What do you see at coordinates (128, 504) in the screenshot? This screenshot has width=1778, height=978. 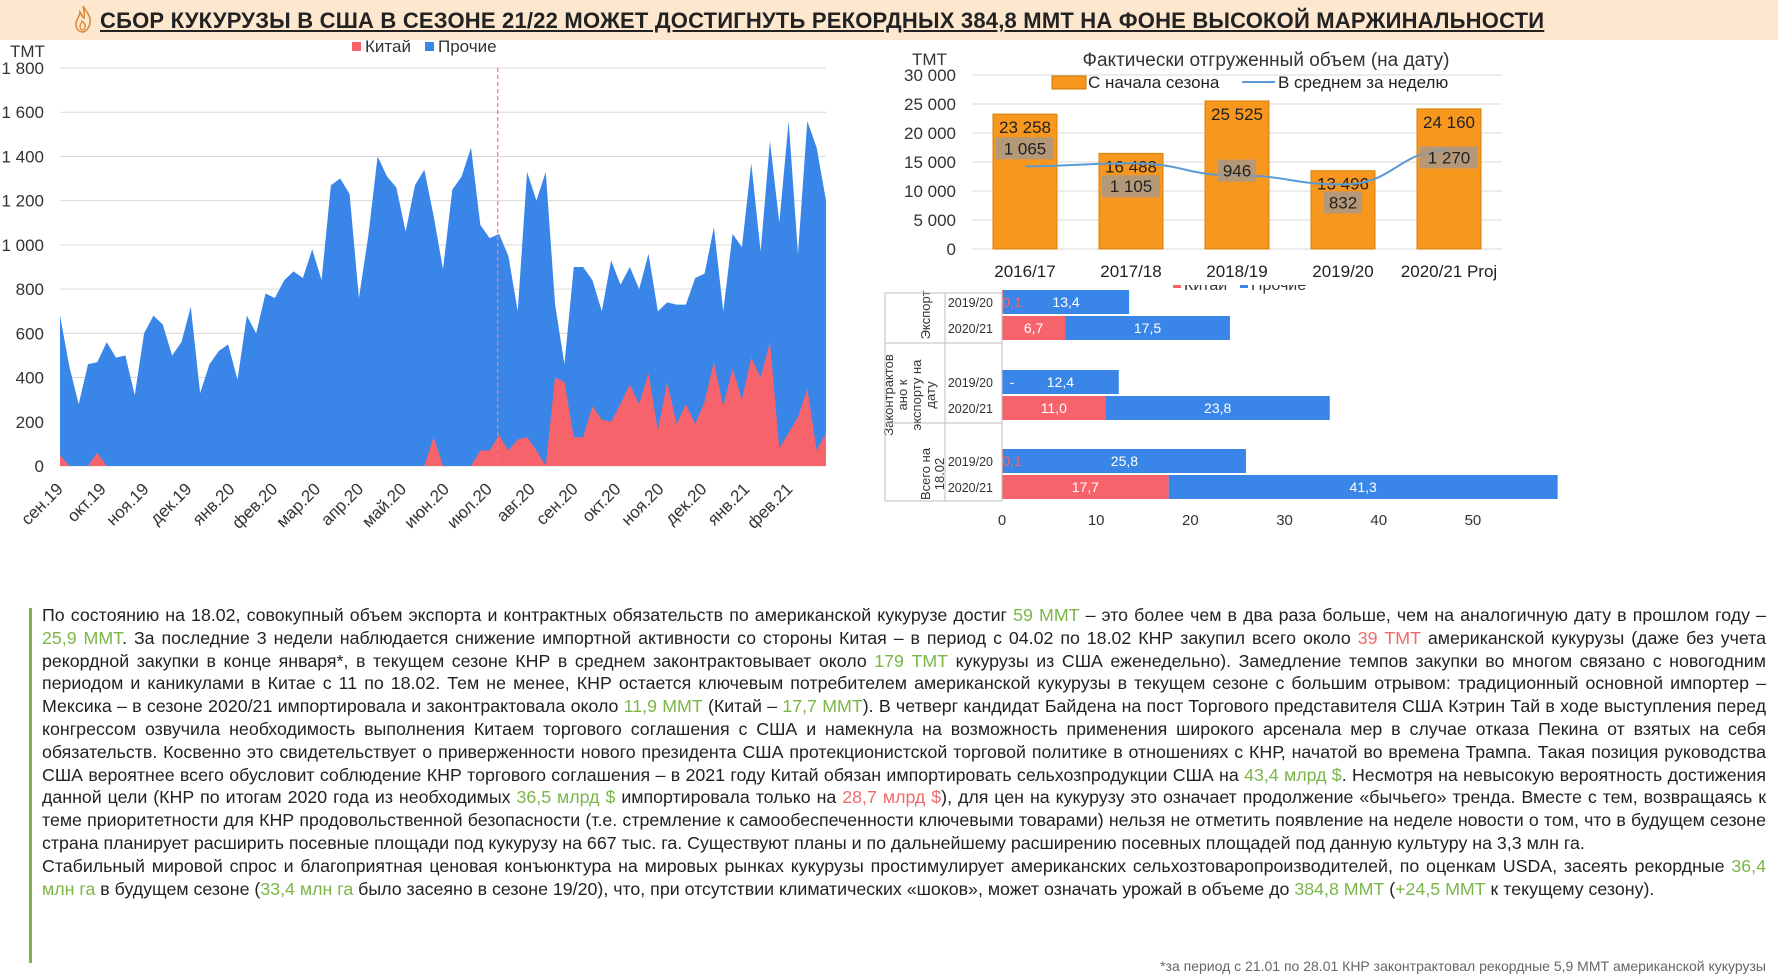 I see `x-tick-label: ноя.19` at bounding box center [128, 504].